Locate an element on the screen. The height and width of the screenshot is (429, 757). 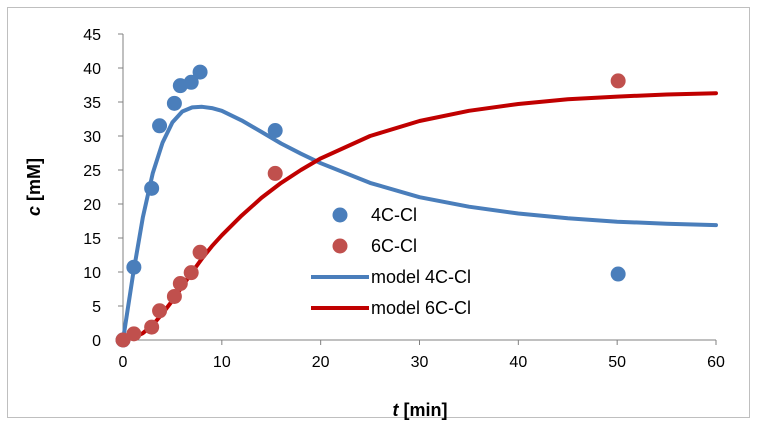
y-axis-var: c is located at coordinates (34, 211).